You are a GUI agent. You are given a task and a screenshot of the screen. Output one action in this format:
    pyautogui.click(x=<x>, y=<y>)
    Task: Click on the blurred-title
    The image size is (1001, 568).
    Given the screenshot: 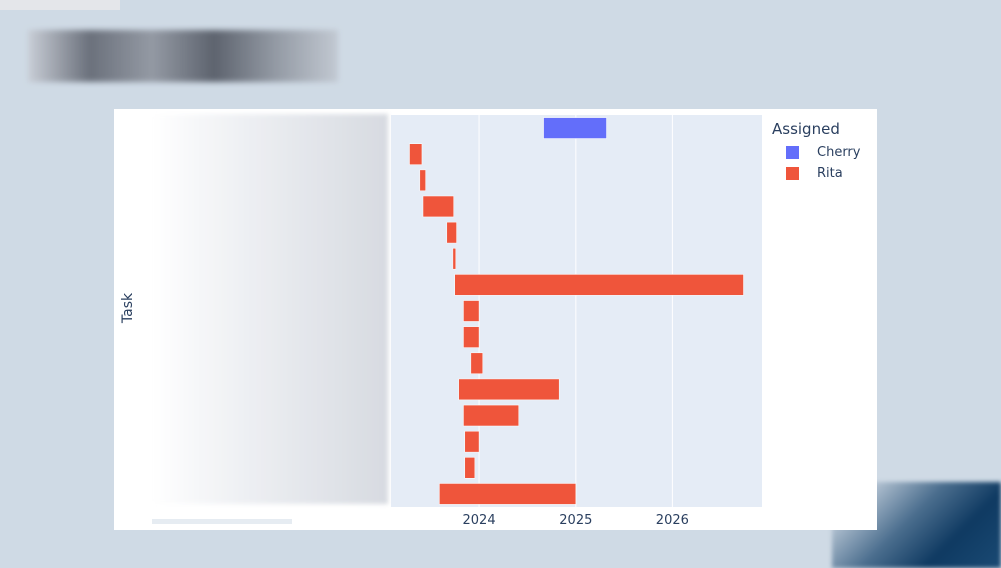 What is the action you would take?
    pyautogui.click(x=183, y=56)
    